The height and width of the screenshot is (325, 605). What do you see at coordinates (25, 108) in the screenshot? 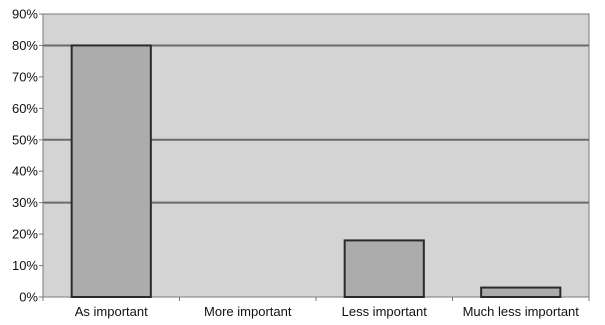
I see `y-tick-label: 60%` at bounding box center [25, 108].